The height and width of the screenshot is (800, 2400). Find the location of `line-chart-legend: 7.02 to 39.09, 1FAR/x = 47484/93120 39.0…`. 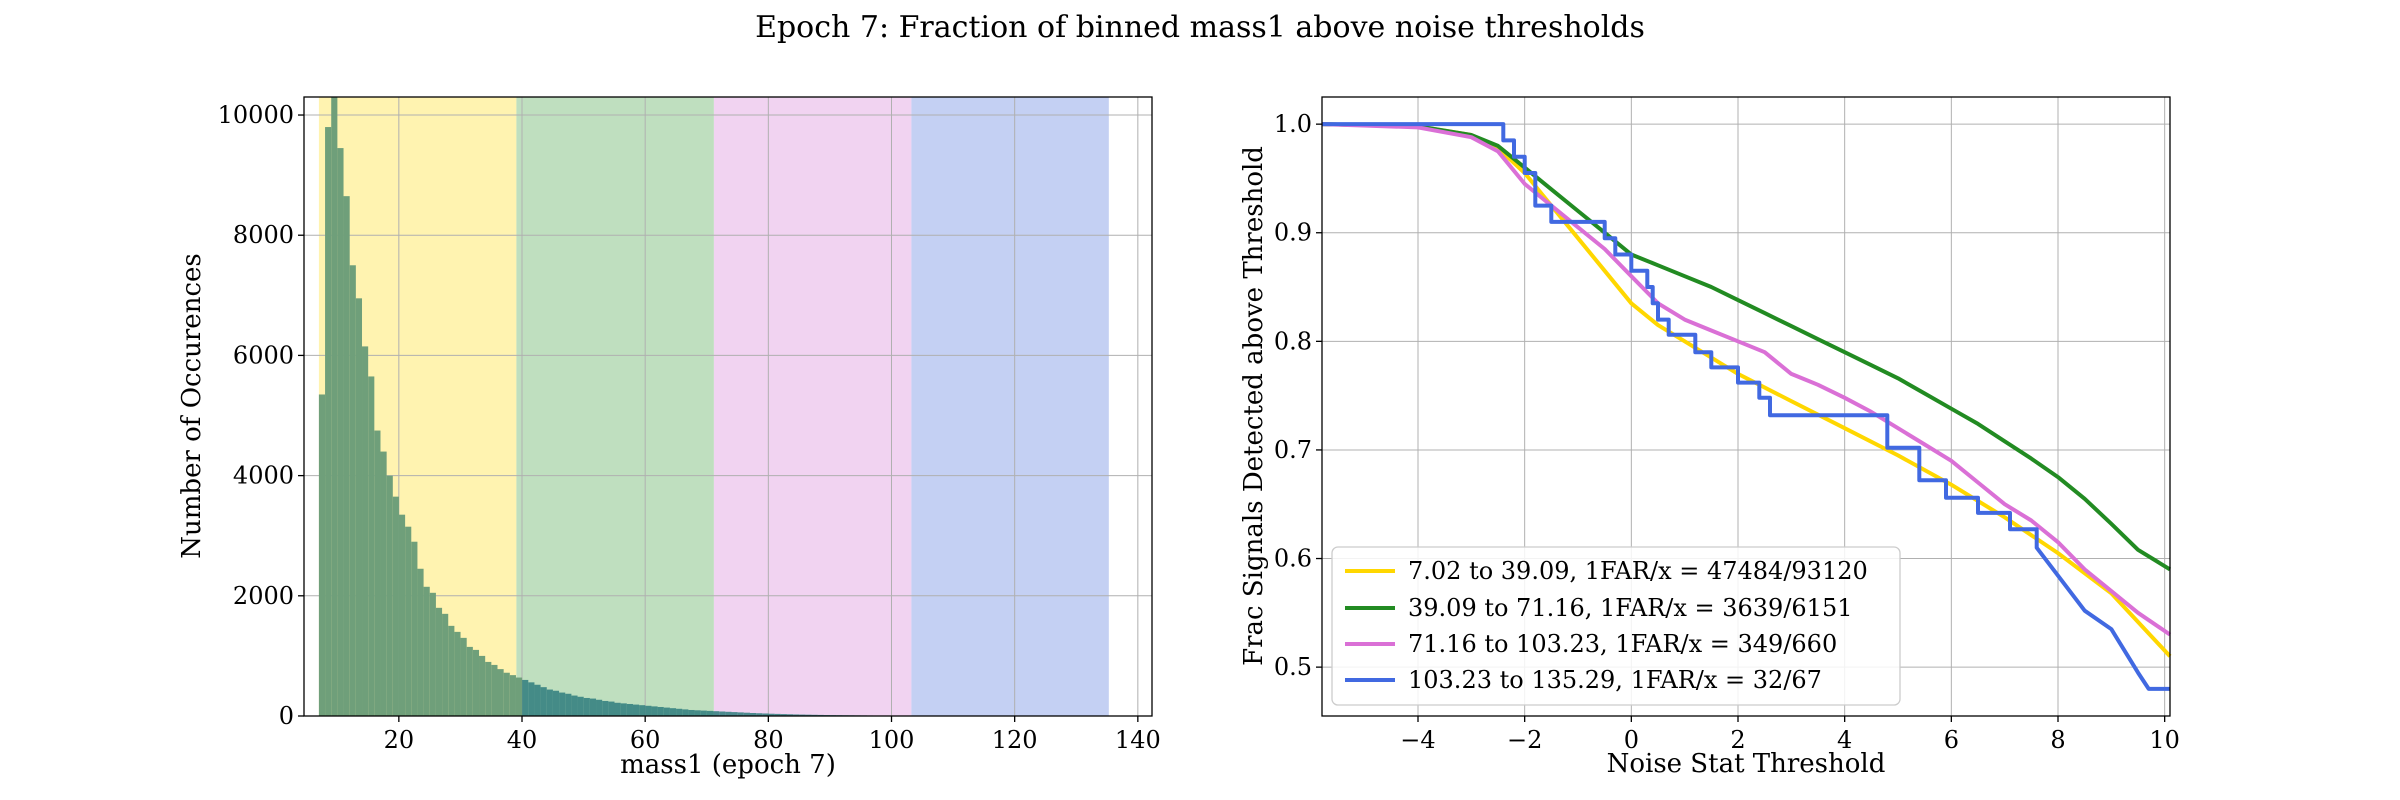

line-chart-legend: 7.02 to 39.09, 1FAR/x = 47484/93120 39.0… is located at coordinates (1616, 626).